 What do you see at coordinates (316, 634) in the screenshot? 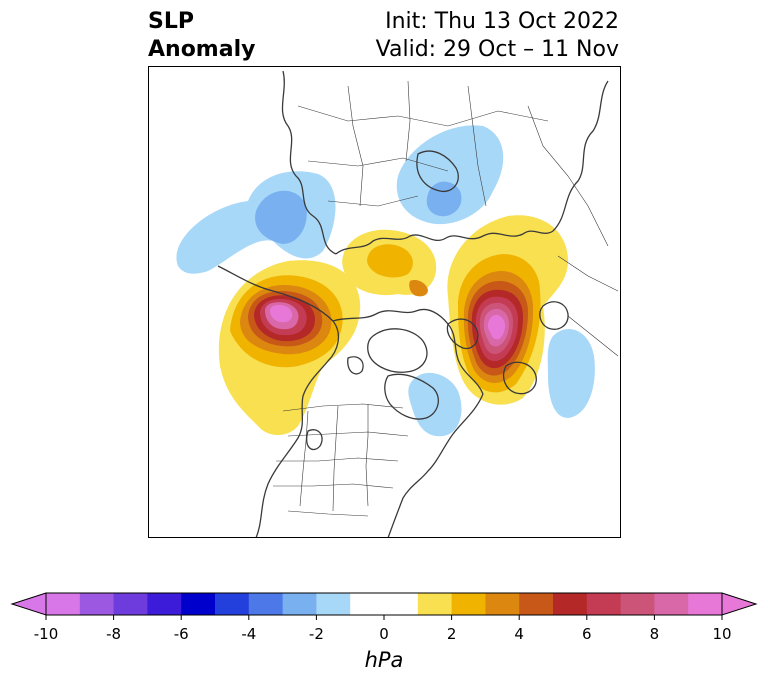
I see `colorbar-tick-label: -2` at bounding box center [316, 634].